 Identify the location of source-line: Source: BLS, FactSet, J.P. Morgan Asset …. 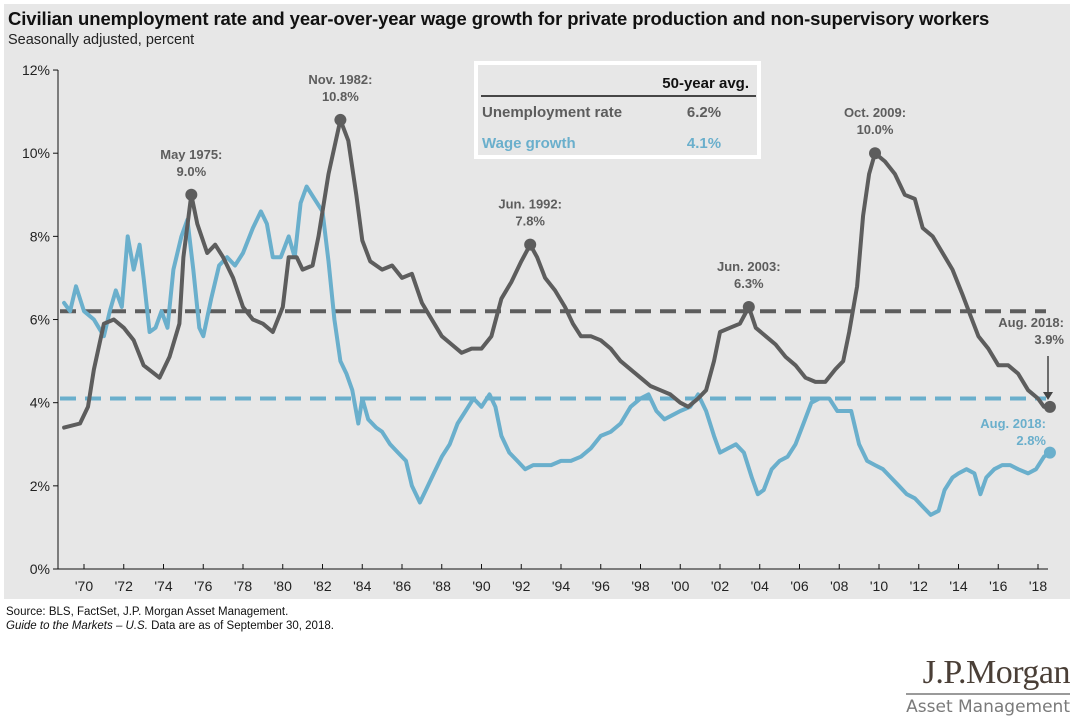
(147, 612).